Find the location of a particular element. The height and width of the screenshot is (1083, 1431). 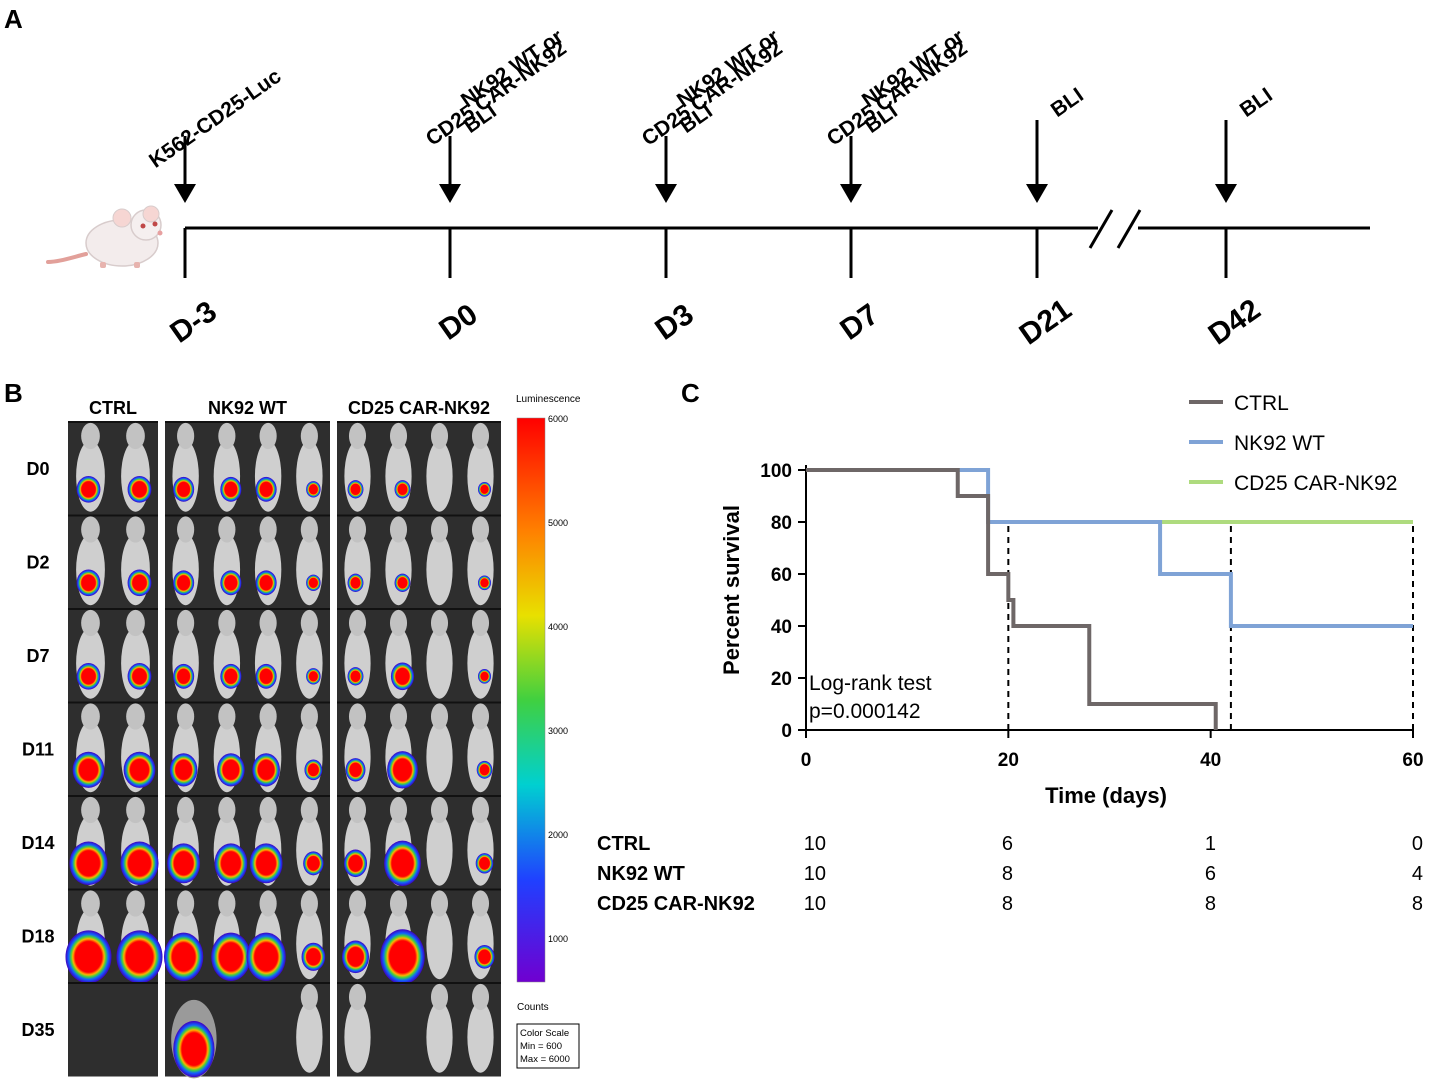

timeline-event-label: K562-CD25-Luc is located at coordinates (215, 119).